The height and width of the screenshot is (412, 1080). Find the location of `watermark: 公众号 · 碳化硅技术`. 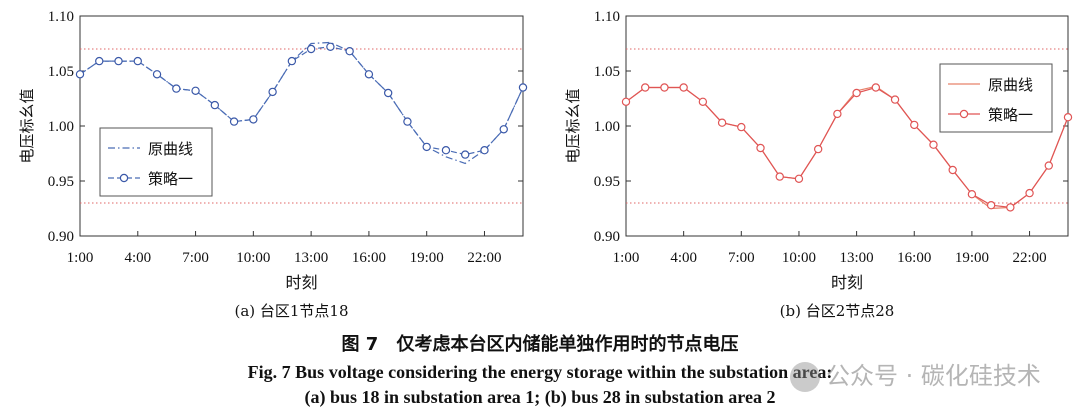

watermark: 公众号 · 碳化硅技术 is located at coordinates (915, 374).